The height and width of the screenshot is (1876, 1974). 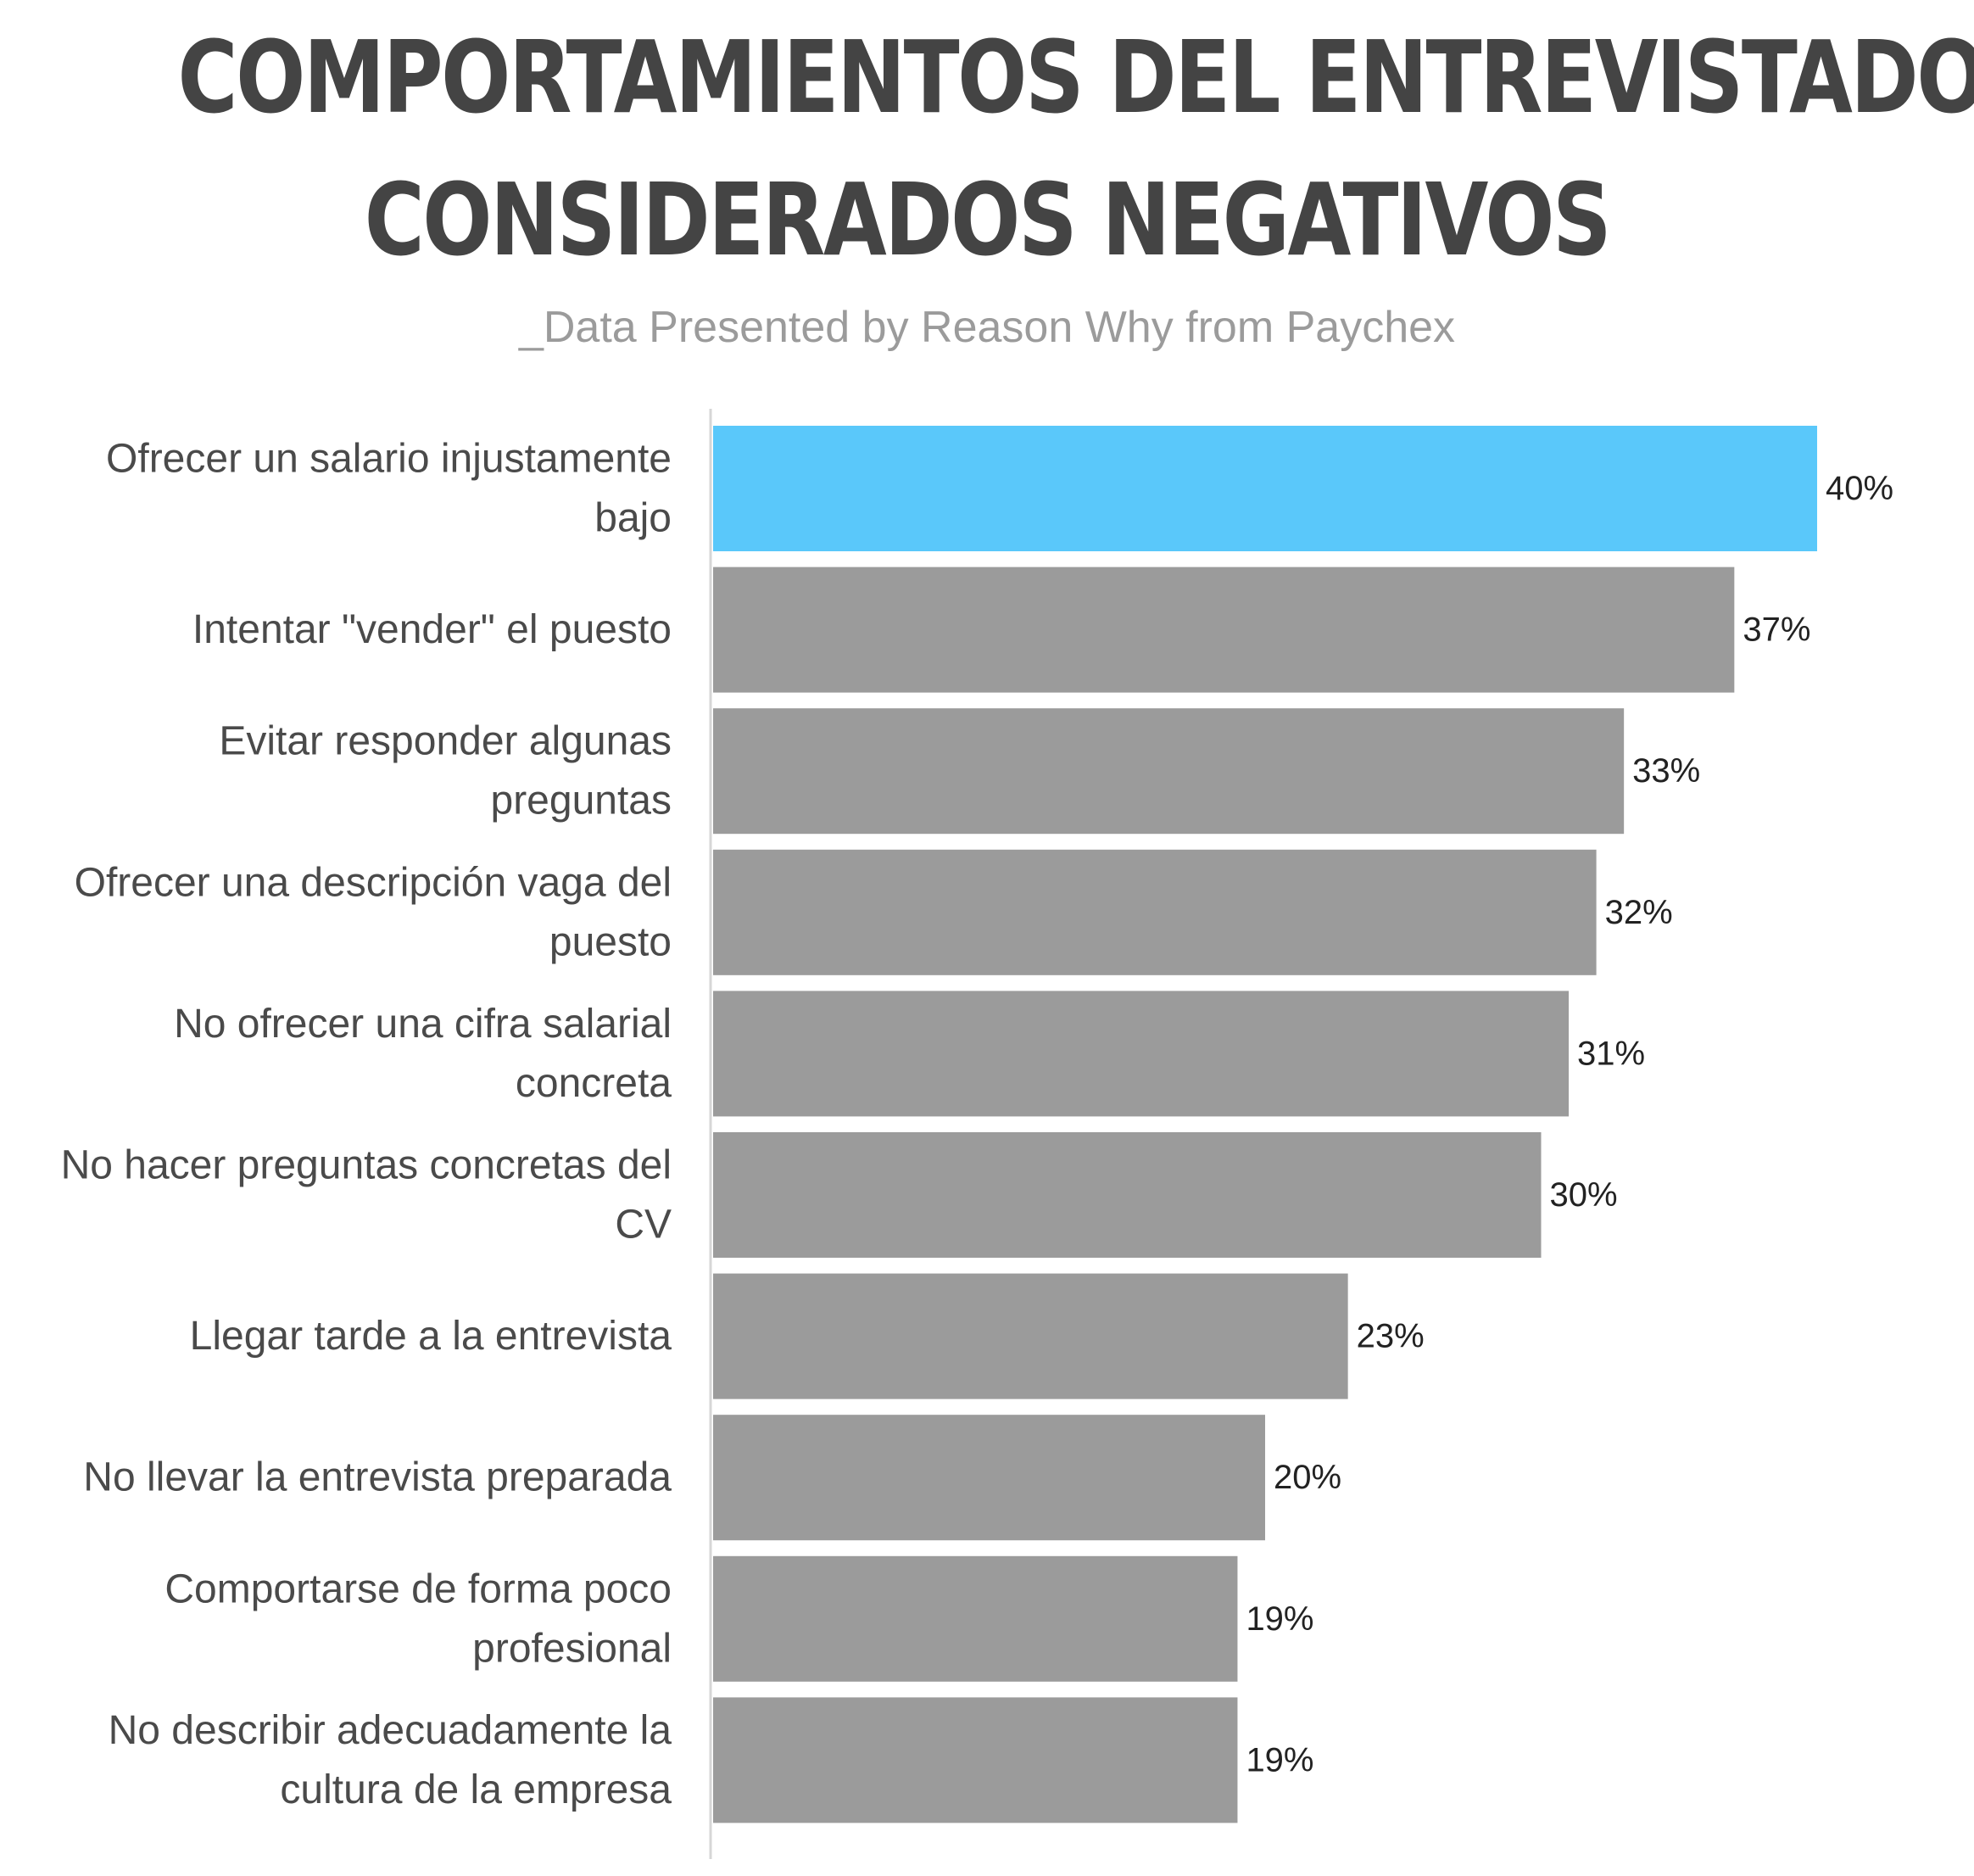 What do you see at coordinates (377, 1478) in the screenshot?
I see `category-label-8: No llevar la entrevista preparada` at bounding box center [377, 1478].